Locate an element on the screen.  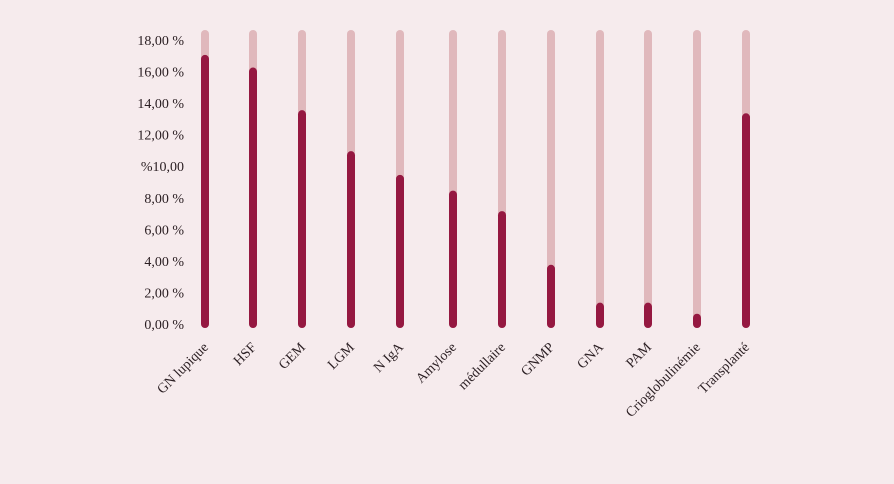
y-tick-label: 0,00 % is located at coordinates (164, 325).